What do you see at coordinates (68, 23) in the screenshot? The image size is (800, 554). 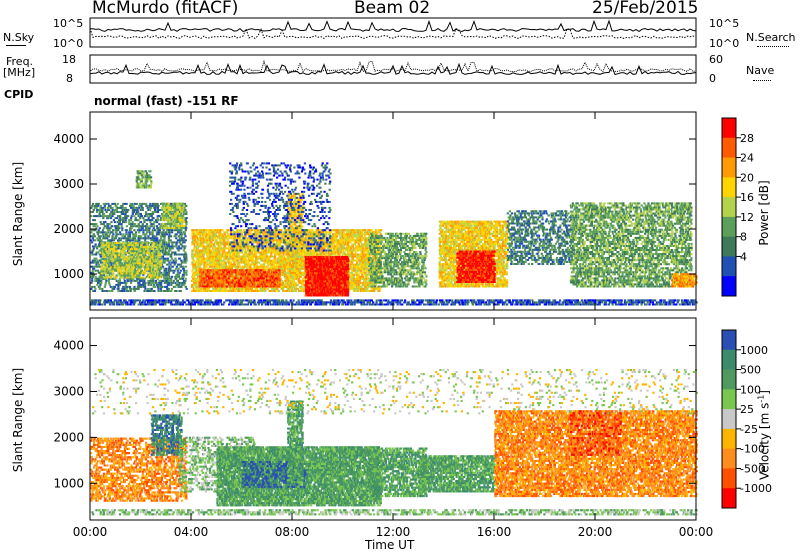 I see `nsky-tick-top: 10^5` at bounding box center [68, 23].